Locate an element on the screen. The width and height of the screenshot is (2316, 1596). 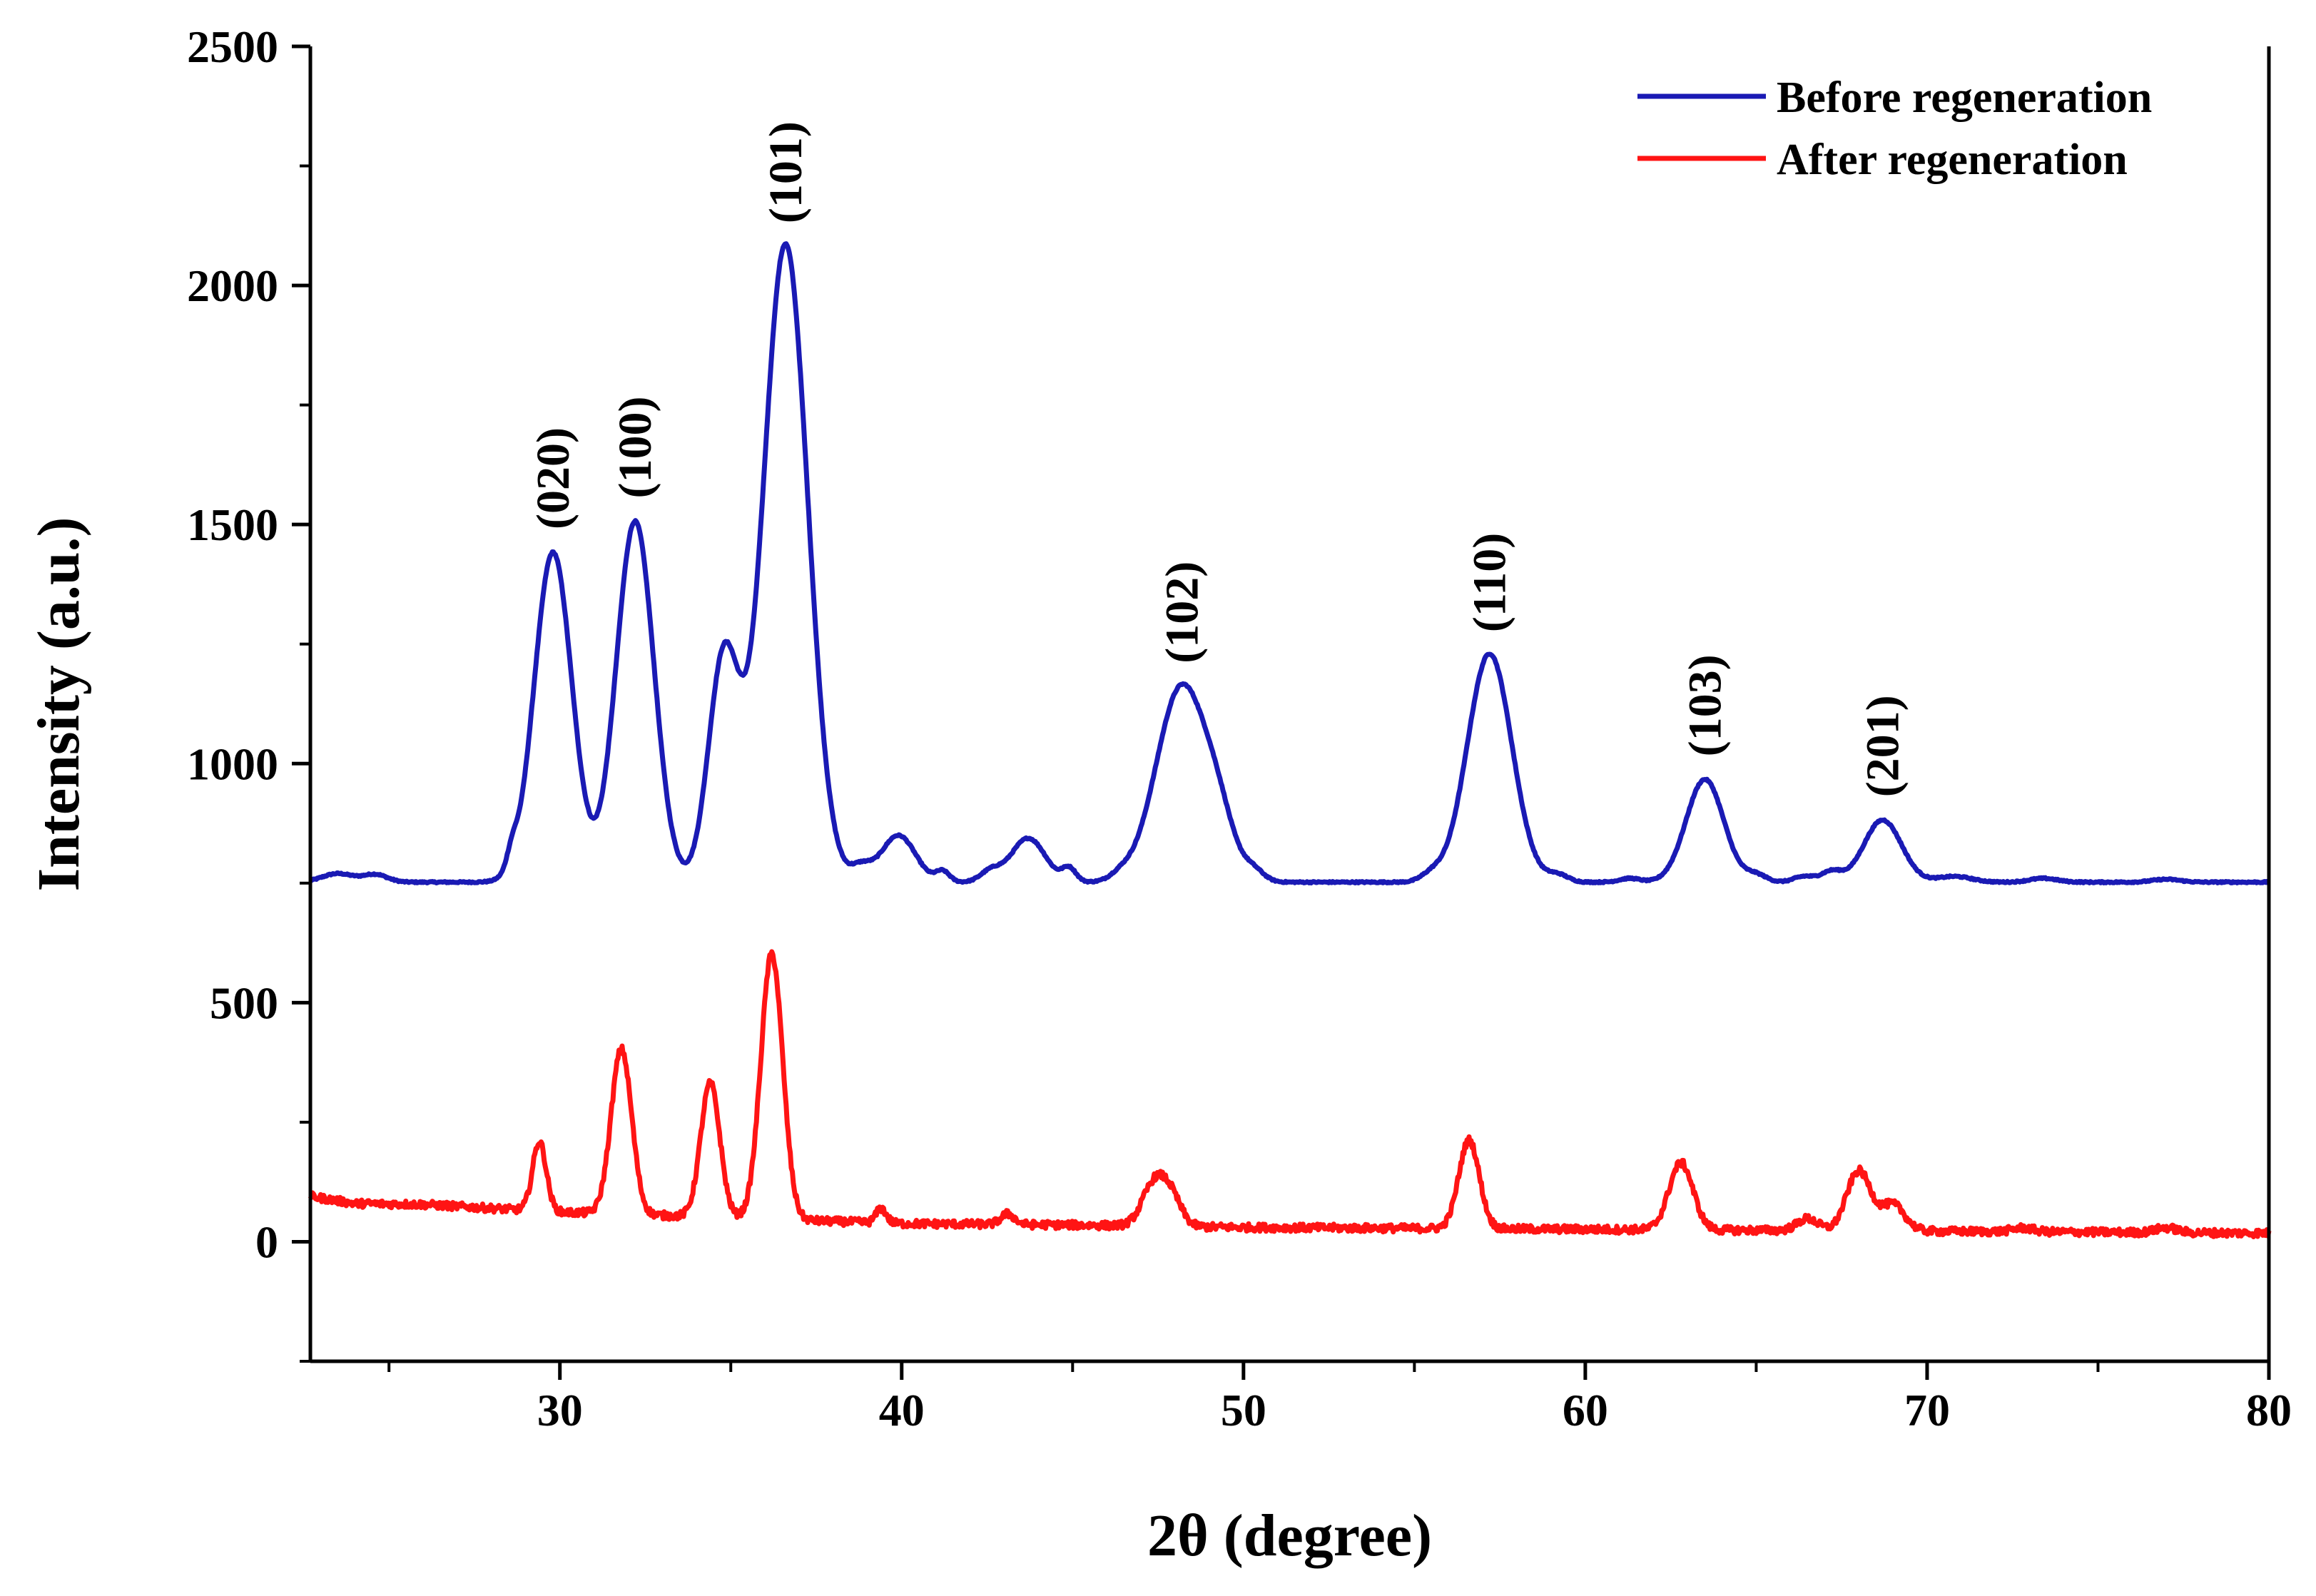
y-tick-label: 1500 is located at coordinates (233, 524).